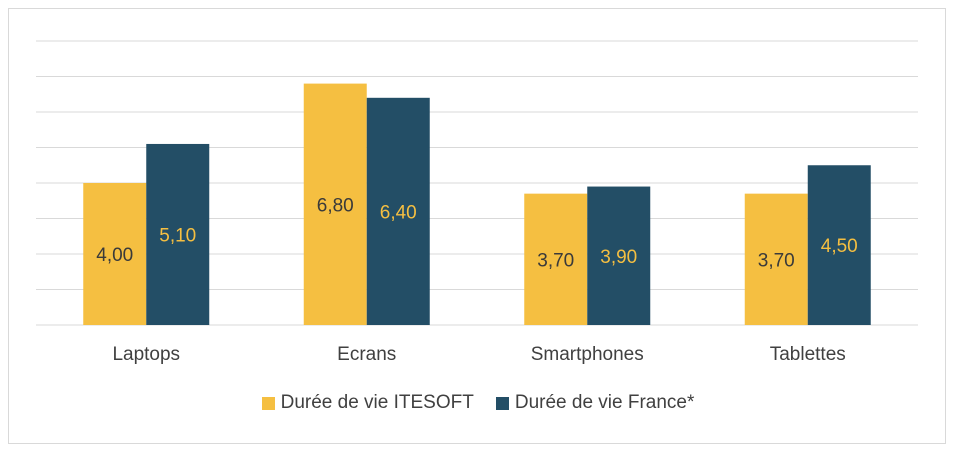  I want to click on category-label: Laptops, so click(146, 354).